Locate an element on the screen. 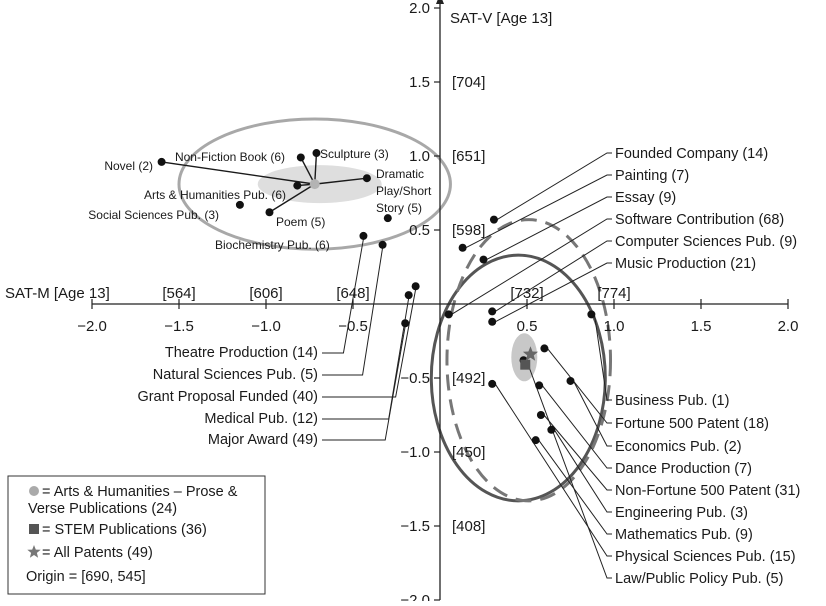  x-bracket-label: [732] is located at coordinates (526, 293).